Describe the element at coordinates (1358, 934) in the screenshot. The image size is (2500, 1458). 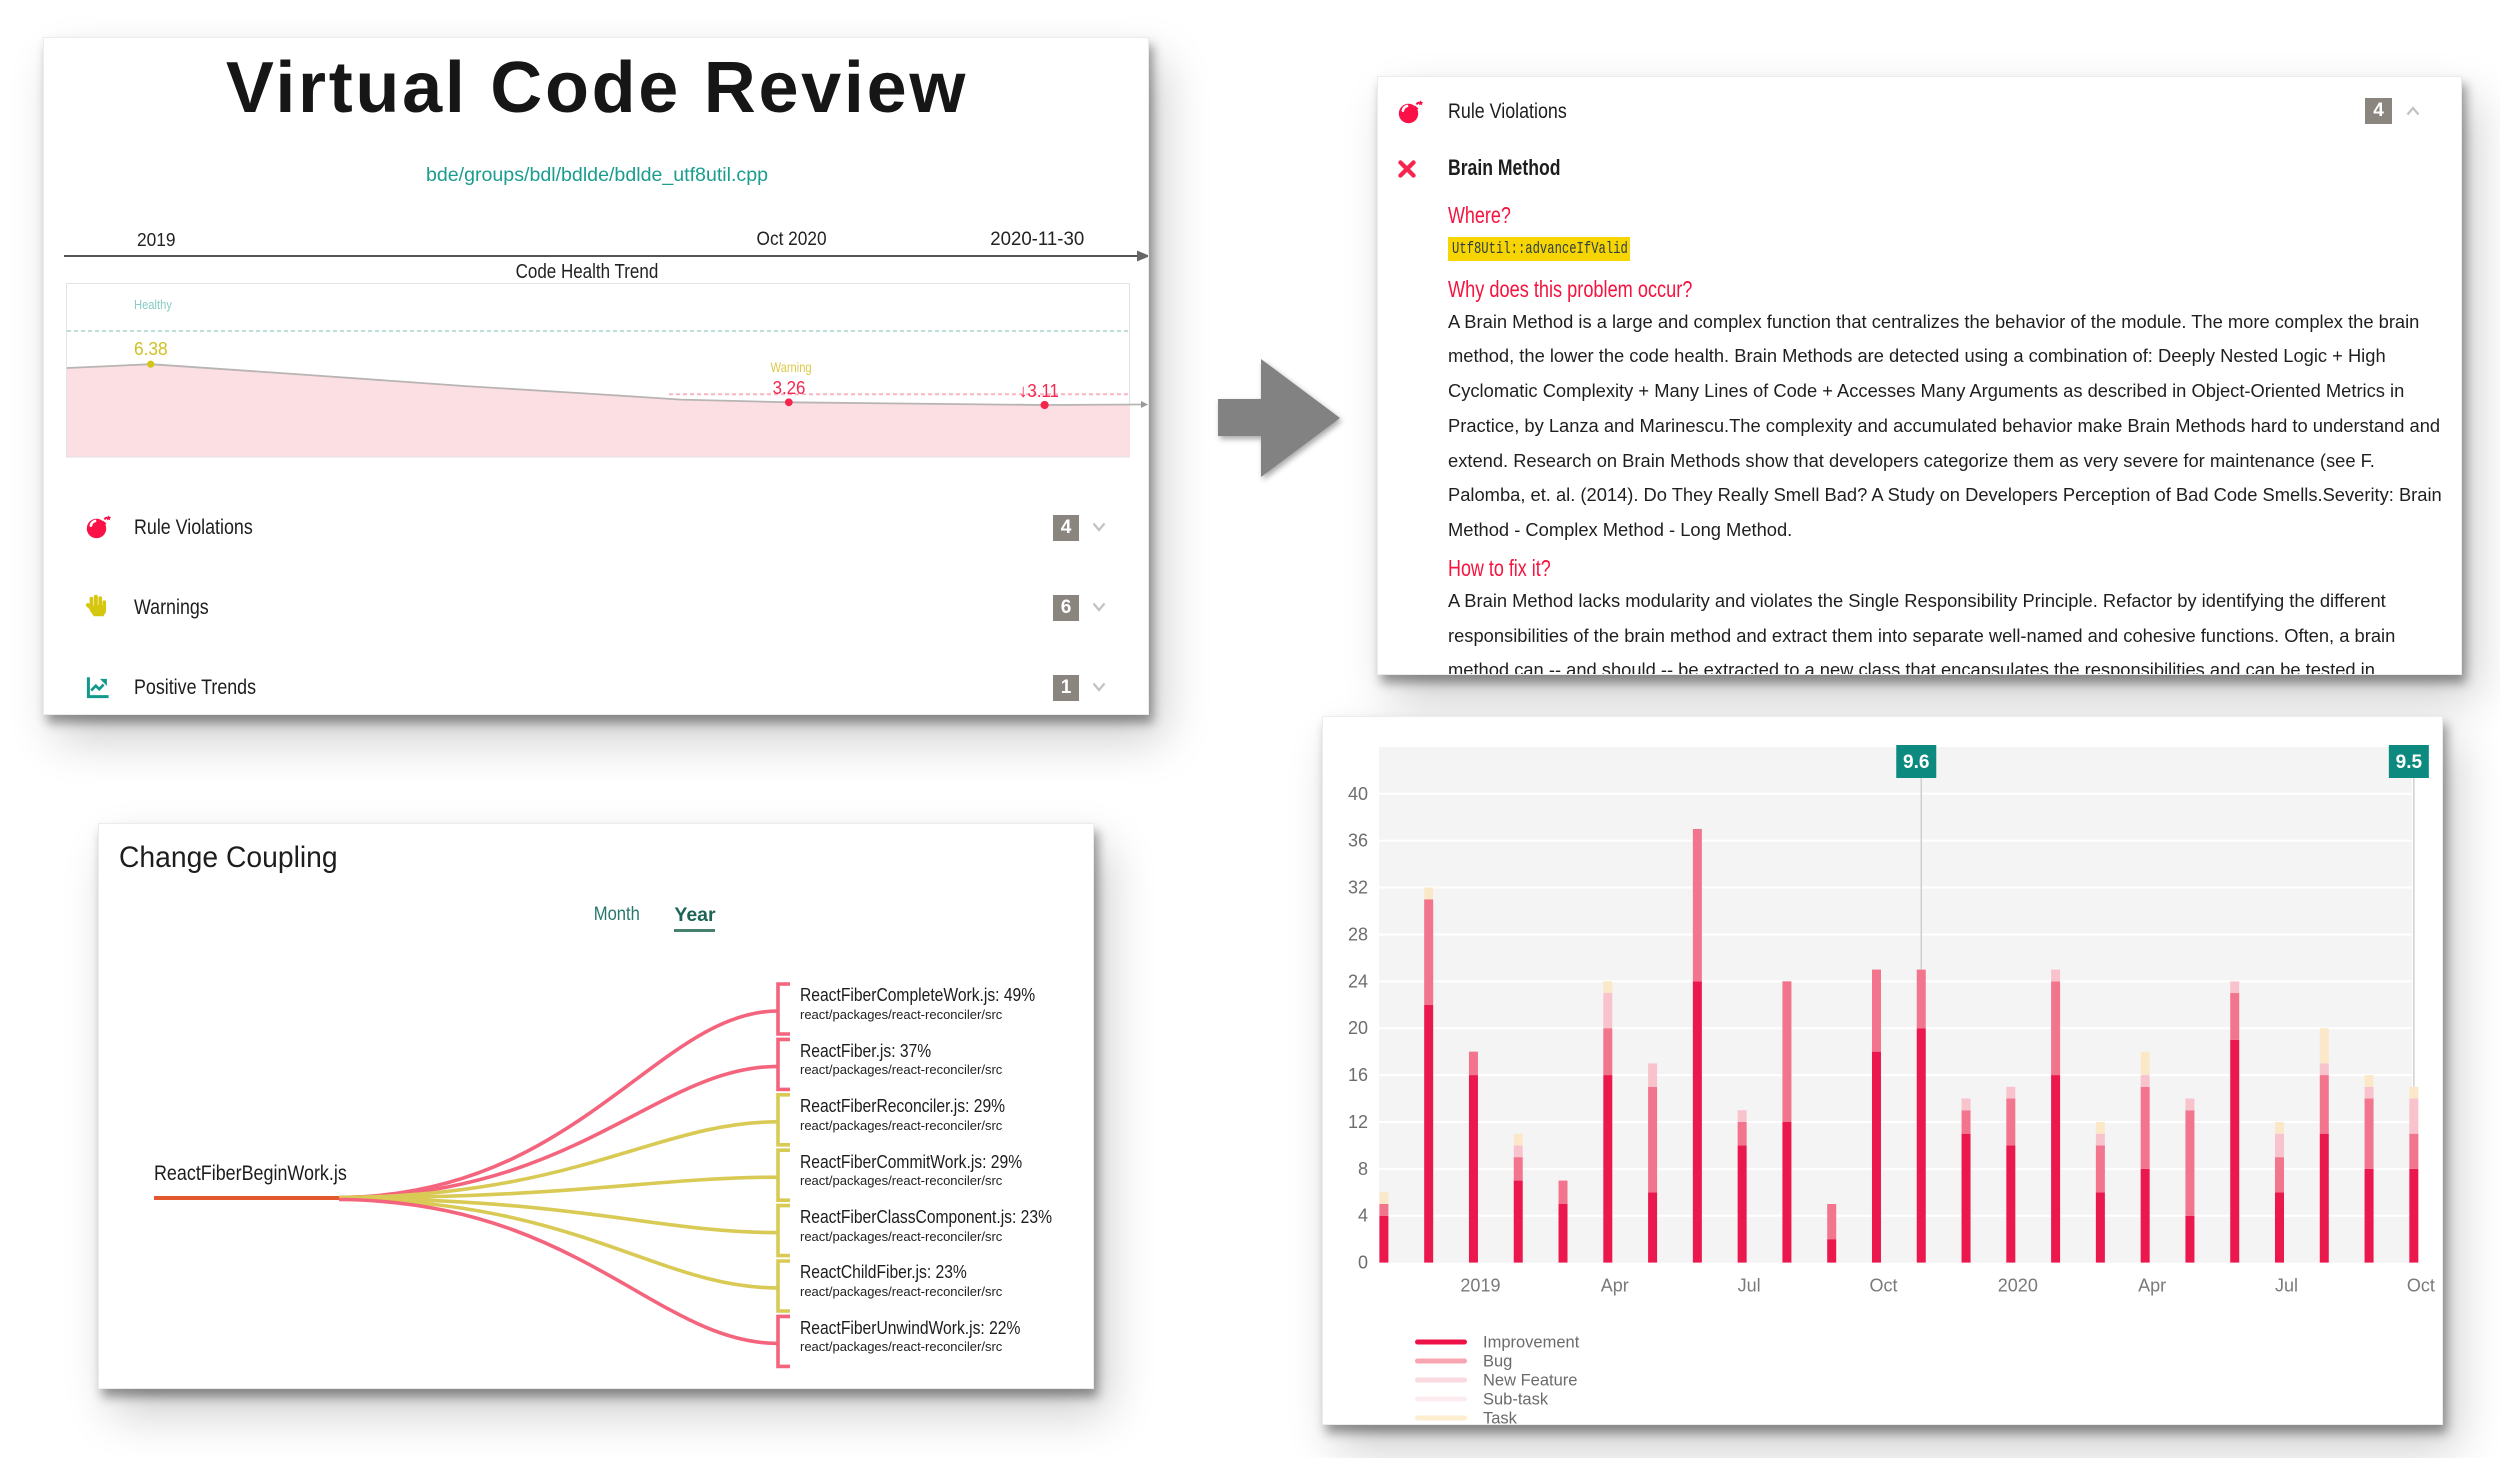
I see `svg-text: 28` at that location.